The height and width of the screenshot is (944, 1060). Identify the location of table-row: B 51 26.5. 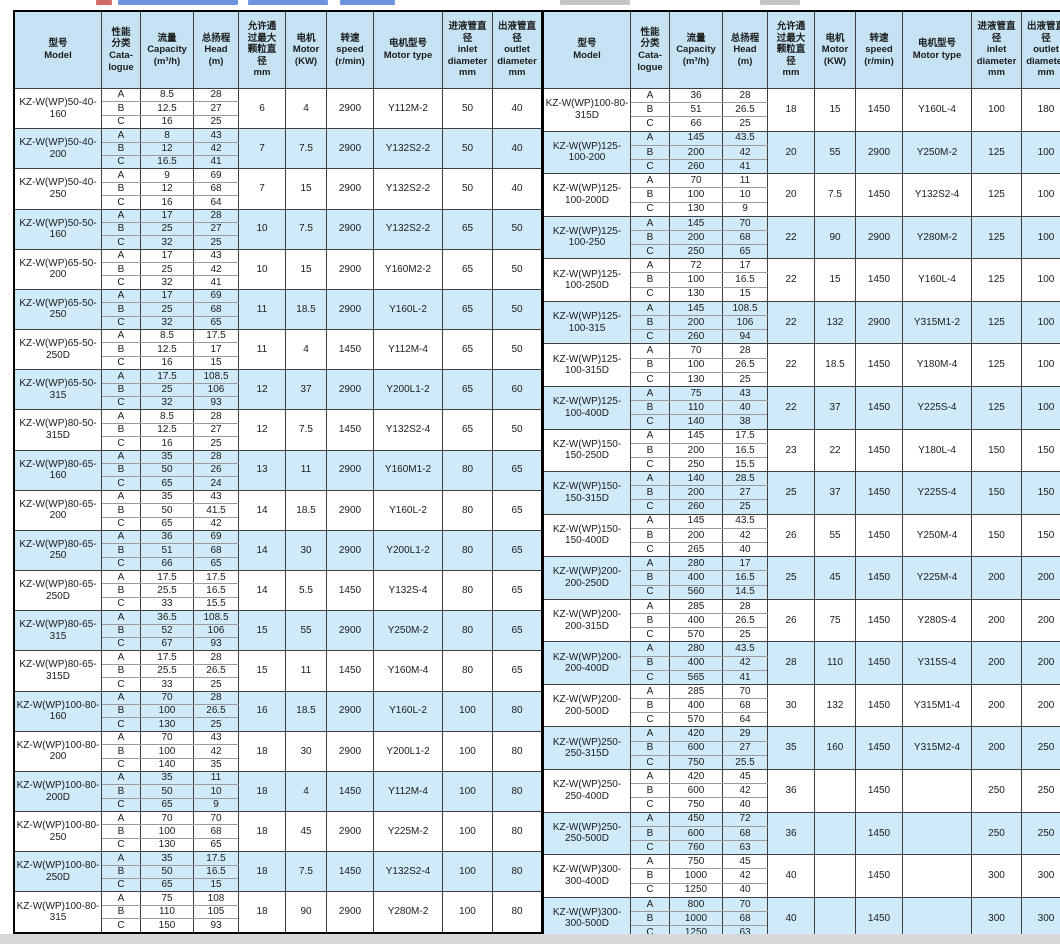
(801, 110).